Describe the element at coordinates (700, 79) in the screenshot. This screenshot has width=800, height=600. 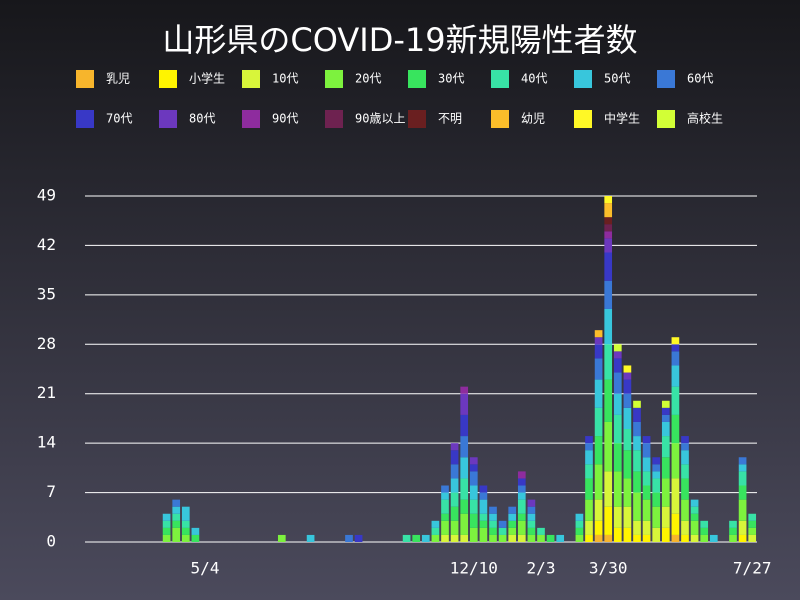
I see `legend-label: 60代` at that location.